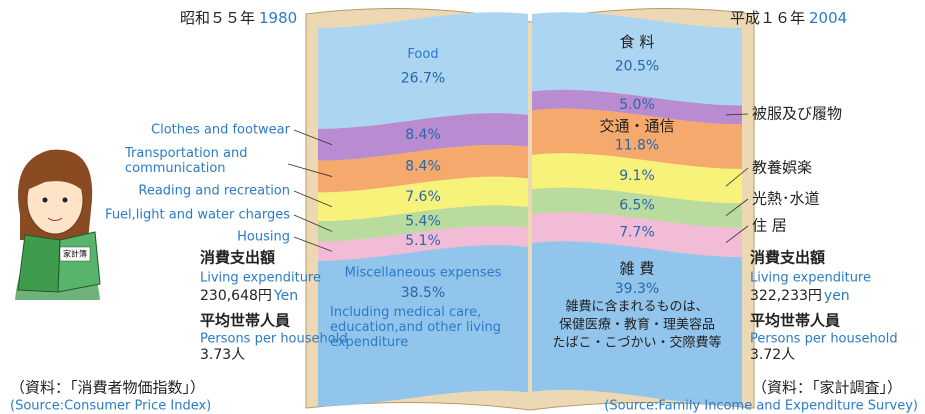 This screenshot has width=925, height=414. I want to click on amount: 230,648円 Yen, so click(249, 296).